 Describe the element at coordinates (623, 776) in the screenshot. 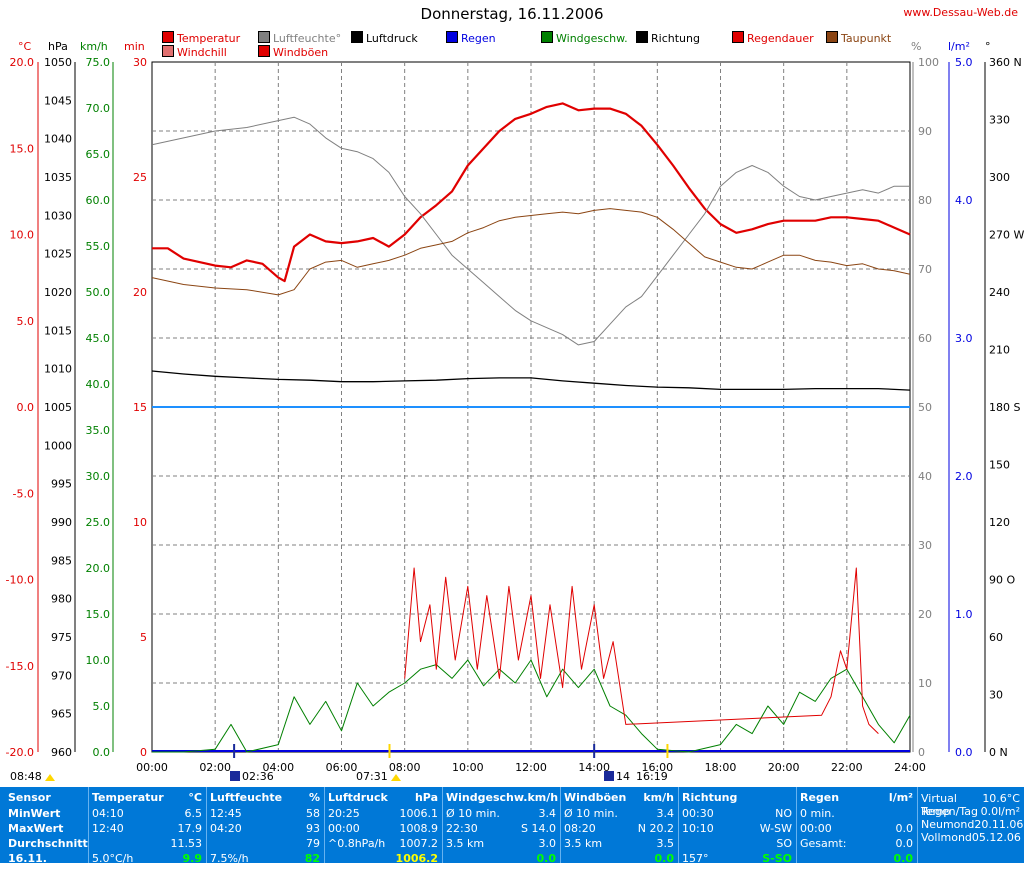

I see `moonset-value: 14` at that location.